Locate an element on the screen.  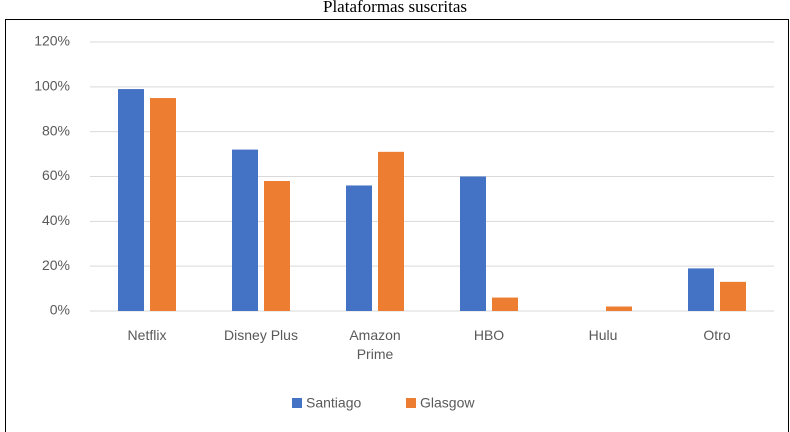
x-tick-label: HBO is located at coordinates (489, 335).